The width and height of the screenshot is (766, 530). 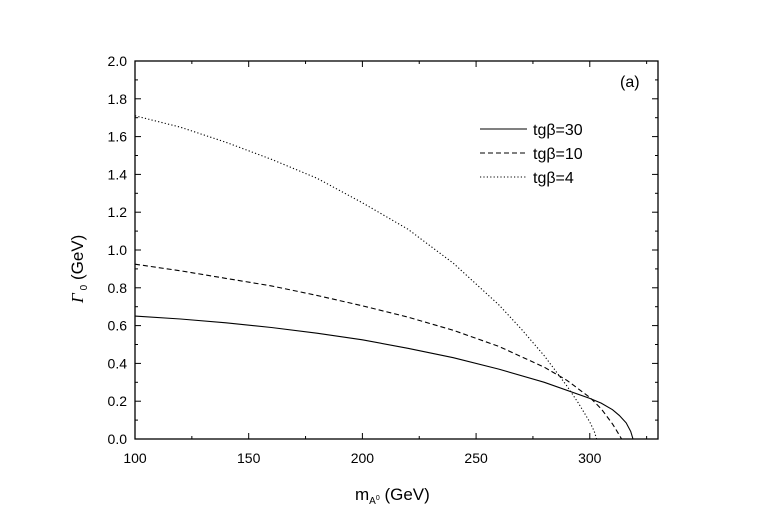 I want to click on x-axis-title-main: m, so click(x=362, y=494).